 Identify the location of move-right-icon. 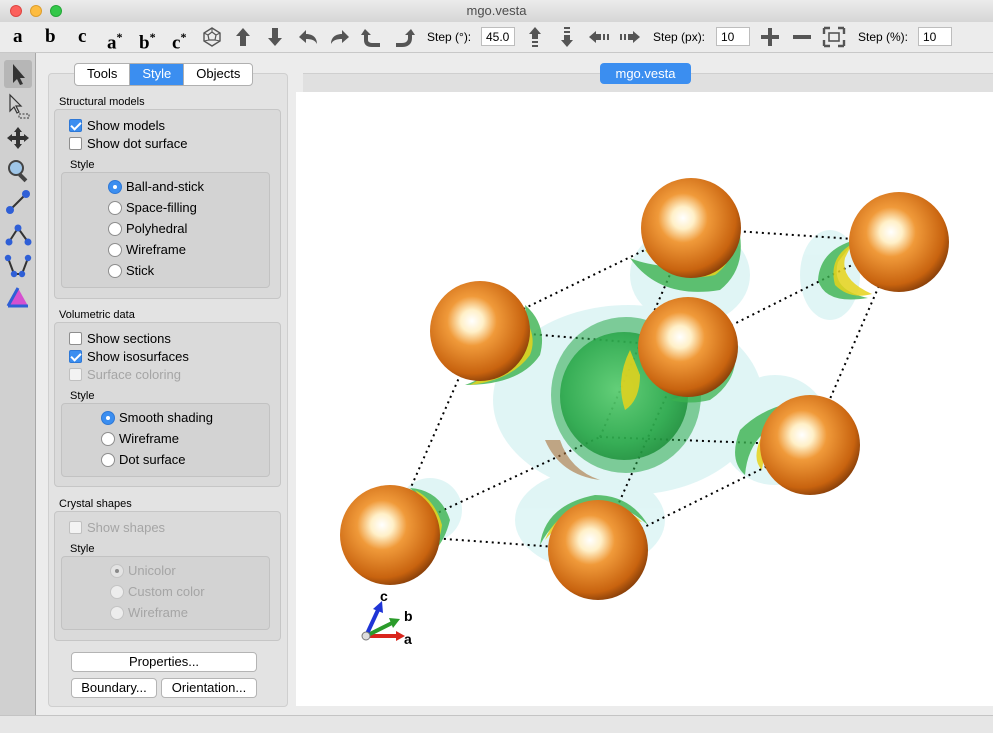
(630, 37).